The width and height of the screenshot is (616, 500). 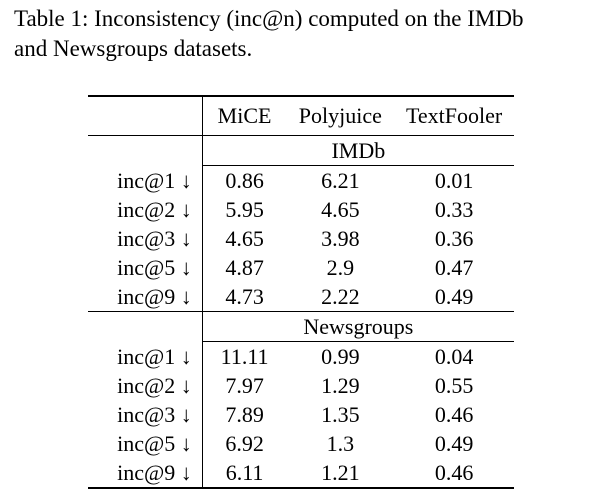 I want to click on table-cell: 0.33, so click(x=454, y=209).